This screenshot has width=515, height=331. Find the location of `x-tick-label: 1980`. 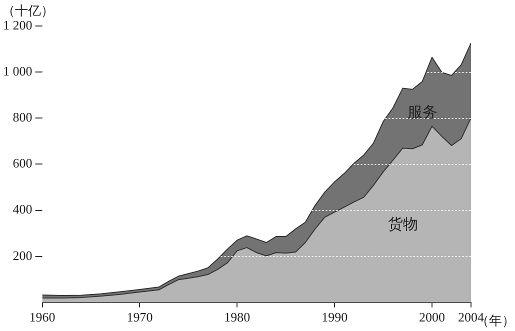

x-tick-label: 1980 is located at coordinates (237, 317).